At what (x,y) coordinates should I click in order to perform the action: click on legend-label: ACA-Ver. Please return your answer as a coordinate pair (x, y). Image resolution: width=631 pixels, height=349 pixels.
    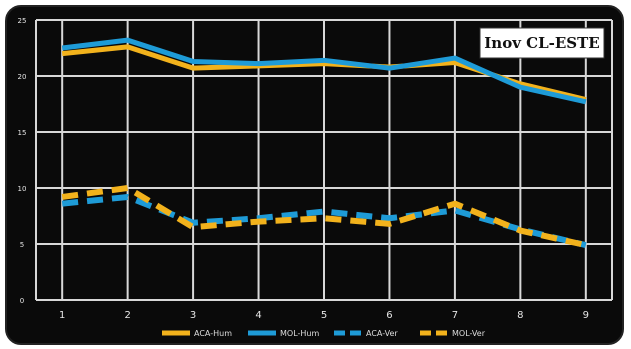
    Looking at the image, I should click on (382, 333).